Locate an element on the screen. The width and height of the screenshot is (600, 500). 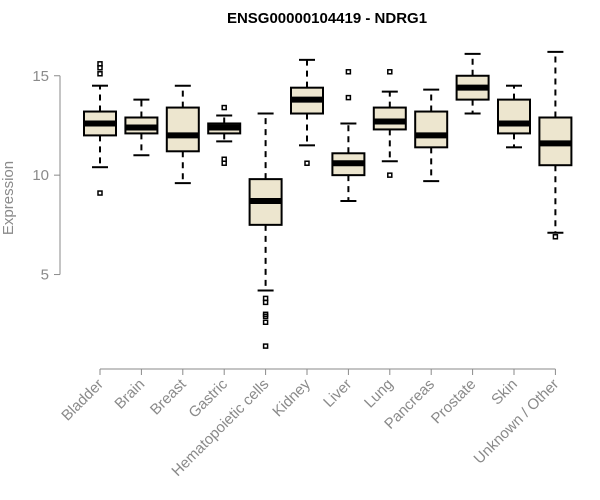
x-tick-label: Brain is located at coordinates (129, 394).